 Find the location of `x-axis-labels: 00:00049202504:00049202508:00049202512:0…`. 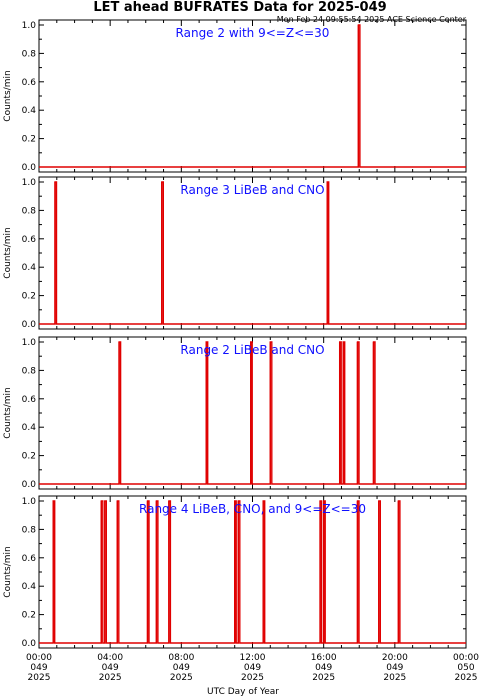

x-axis-labels: 00:00049202504:00049202508:00049202512:0… is located at coordinates (252, 668).